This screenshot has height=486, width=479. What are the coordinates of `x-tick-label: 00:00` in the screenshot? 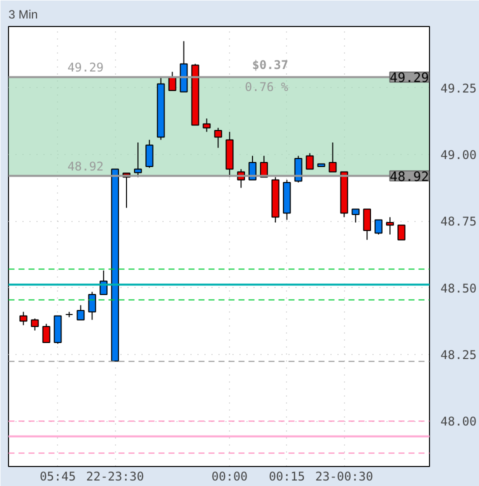 It's located at (230, 477).